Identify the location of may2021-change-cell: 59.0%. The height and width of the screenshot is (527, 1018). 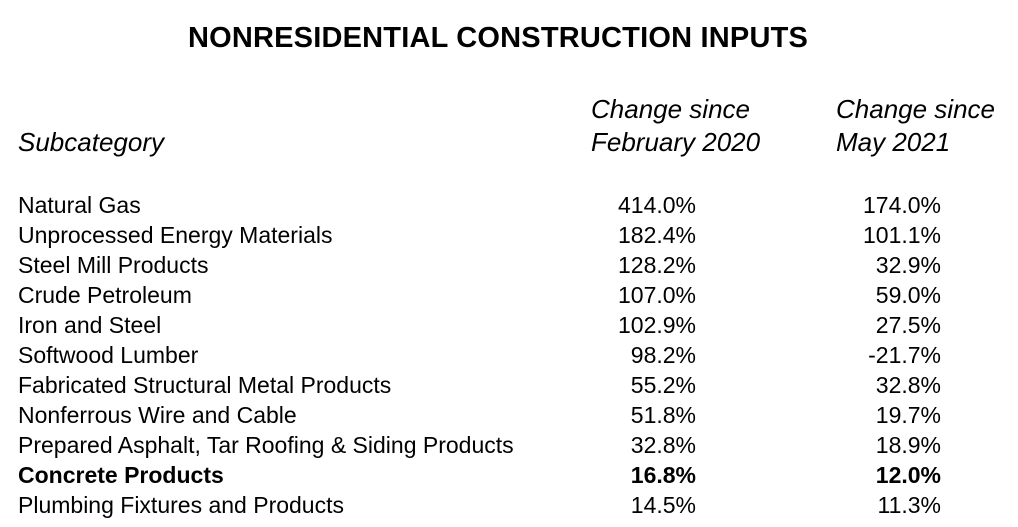
(908, 295).